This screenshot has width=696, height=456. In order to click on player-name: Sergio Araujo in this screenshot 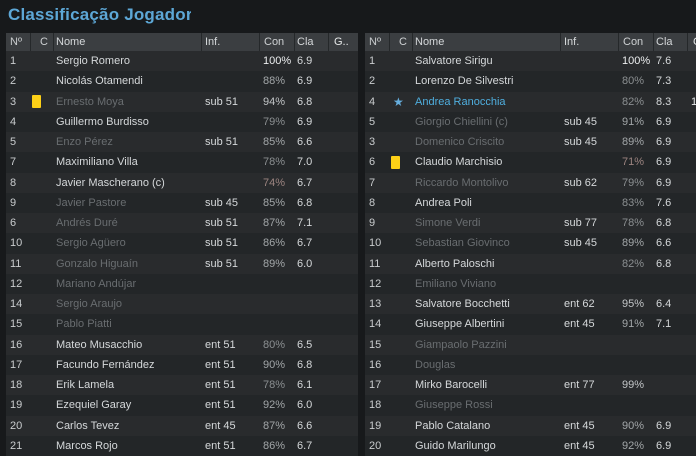, I will do `click(89, 304)`.